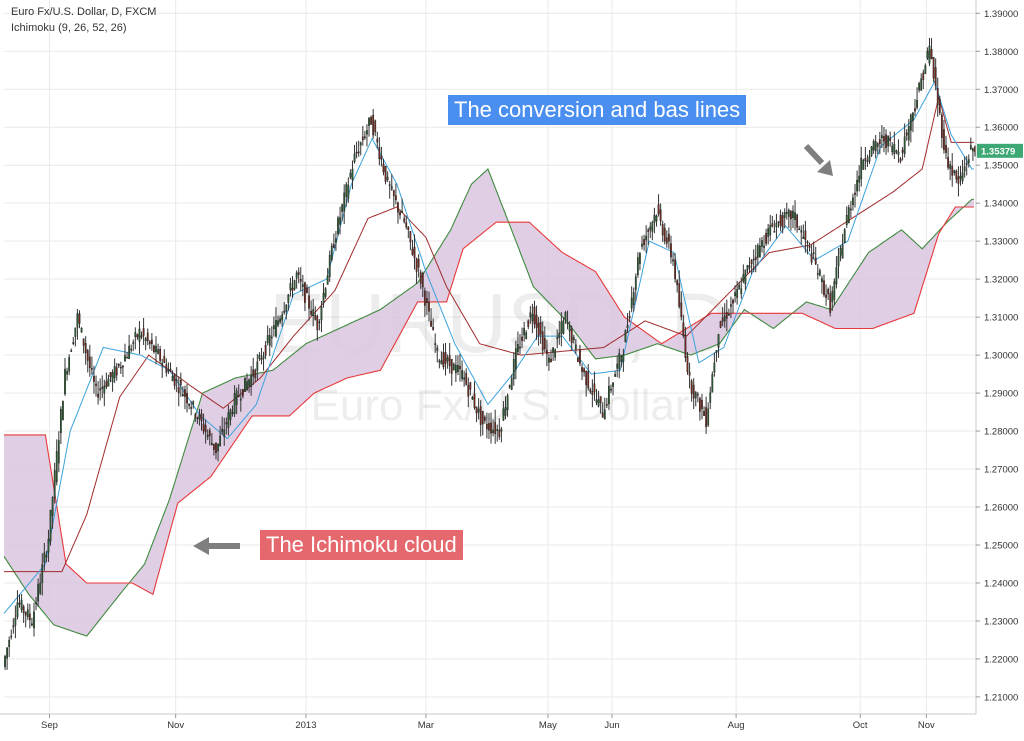 The height and width of the screenshot is (741, 1024). I want to click on price-tick-label: 1.26000, so click(1001, 508).